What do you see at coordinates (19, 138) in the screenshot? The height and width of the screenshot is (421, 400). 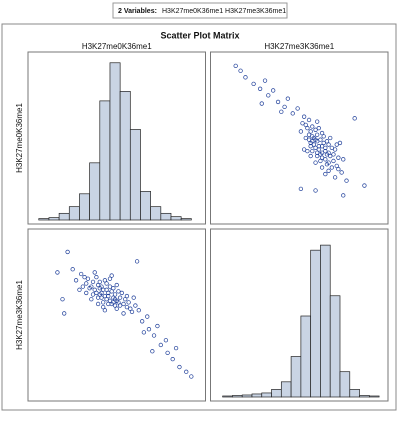 I see `row-label: H3K27me0K36me1` at bounding box center [19, 138].